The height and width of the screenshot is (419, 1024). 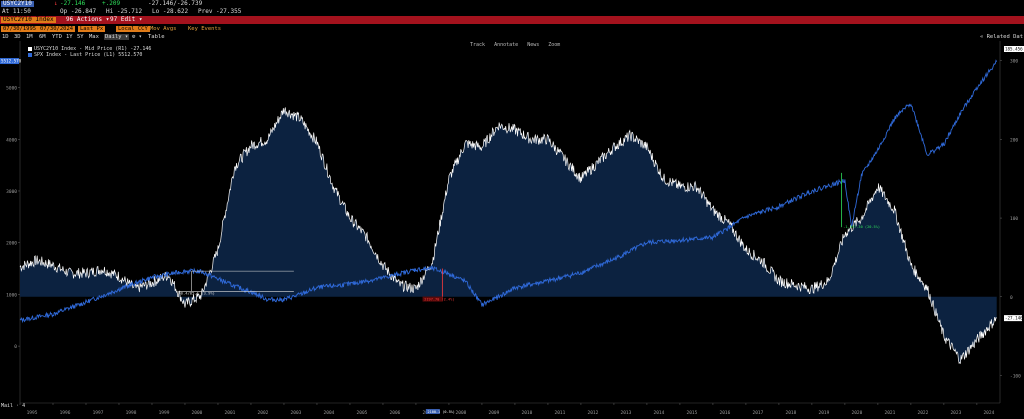 I want to click on left-tick-label-0: 5000, so click(x=11, y=89).